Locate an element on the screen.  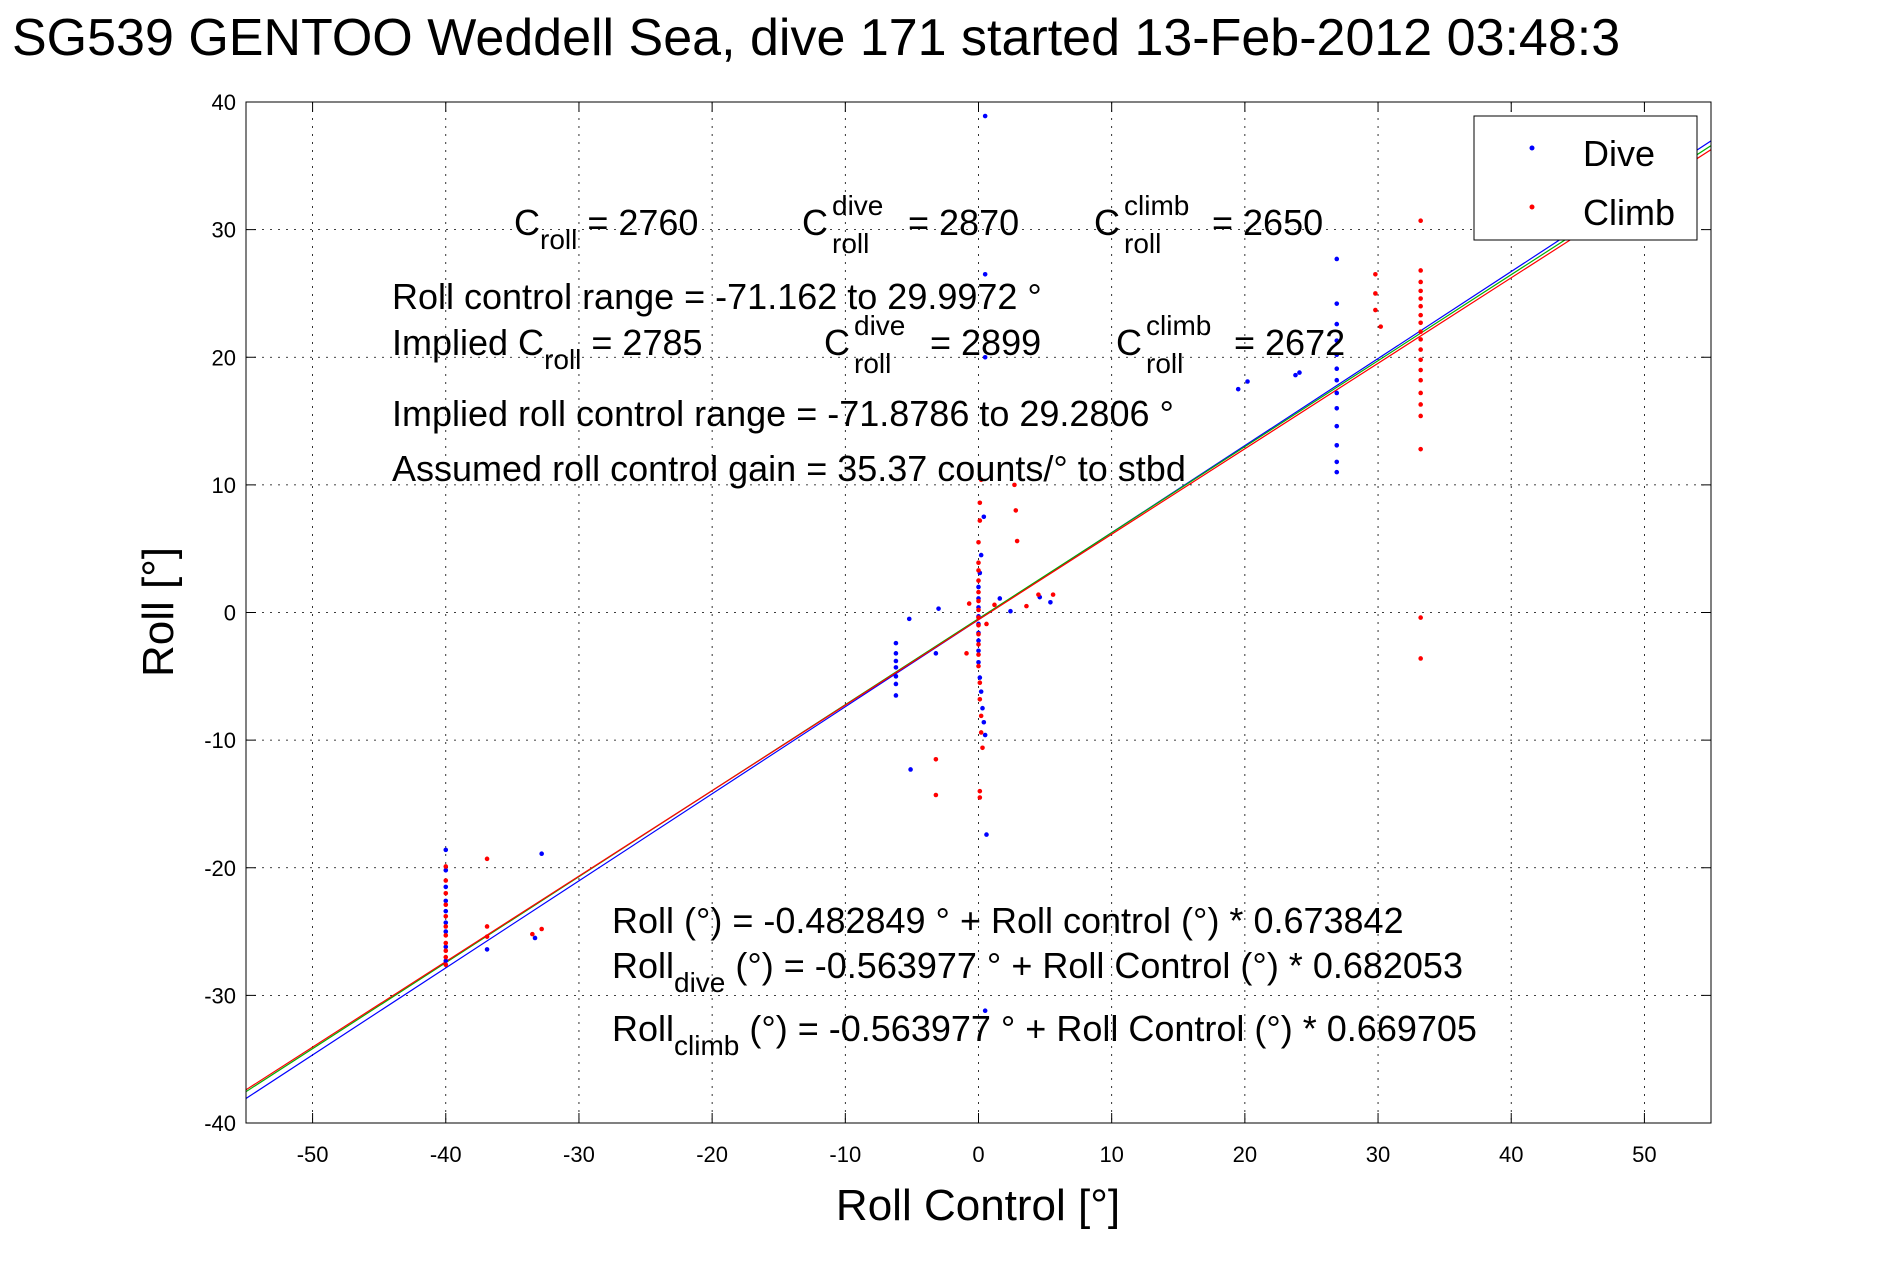
y-tick-labels: -40 -30 -20 -10 0 10 20 30 40 is located at coordinates (220, 613).